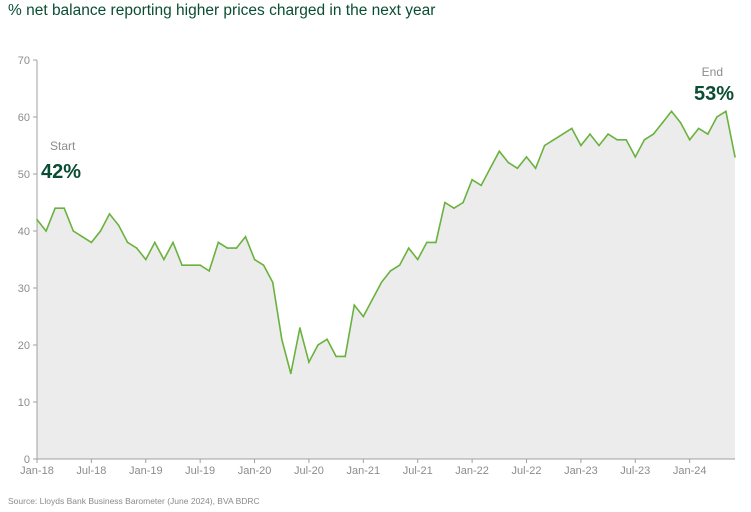 The image size is (751, 512). Describe the element at coordinates (255, 471) in the screenshot. I see `x-tick-label: Jan-20` at that location.